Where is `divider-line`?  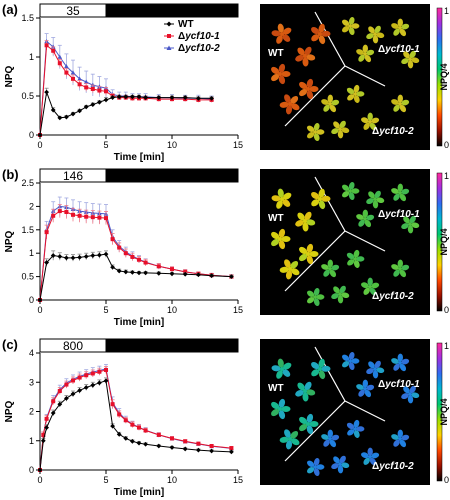
divider-line is located at coordinates (365, 241).